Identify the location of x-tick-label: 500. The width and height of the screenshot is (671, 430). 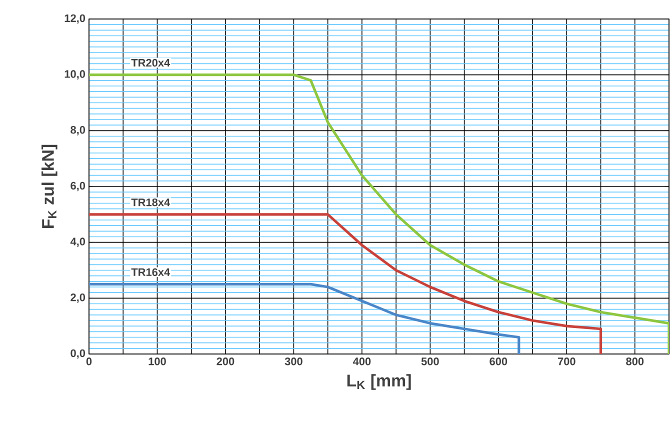
(430, 362).